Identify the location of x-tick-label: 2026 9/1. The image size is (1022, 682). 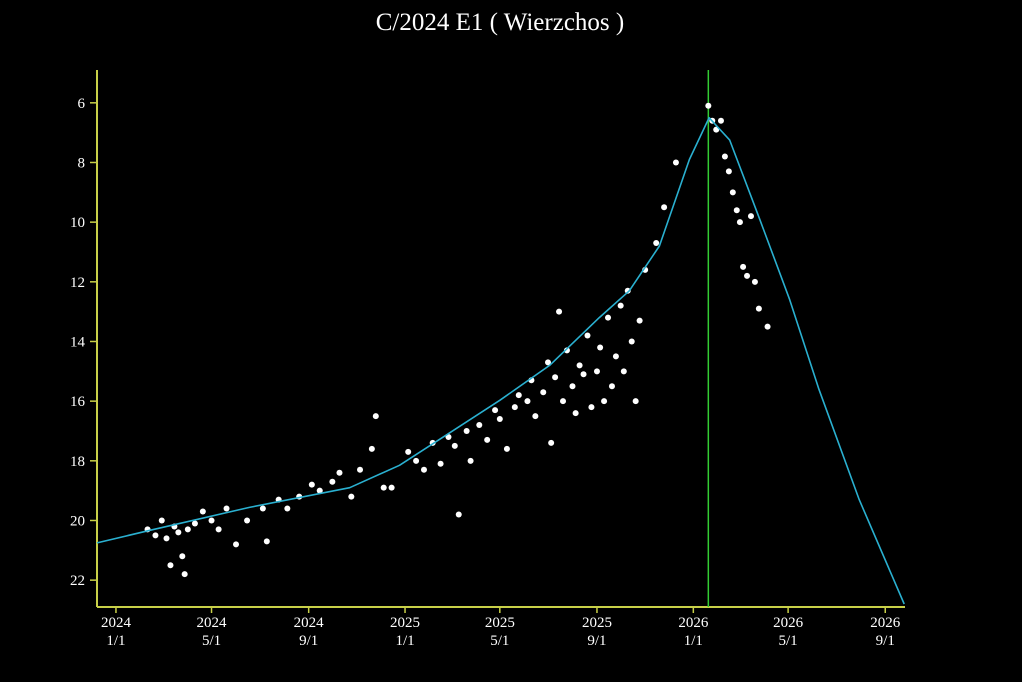
(885, 632).